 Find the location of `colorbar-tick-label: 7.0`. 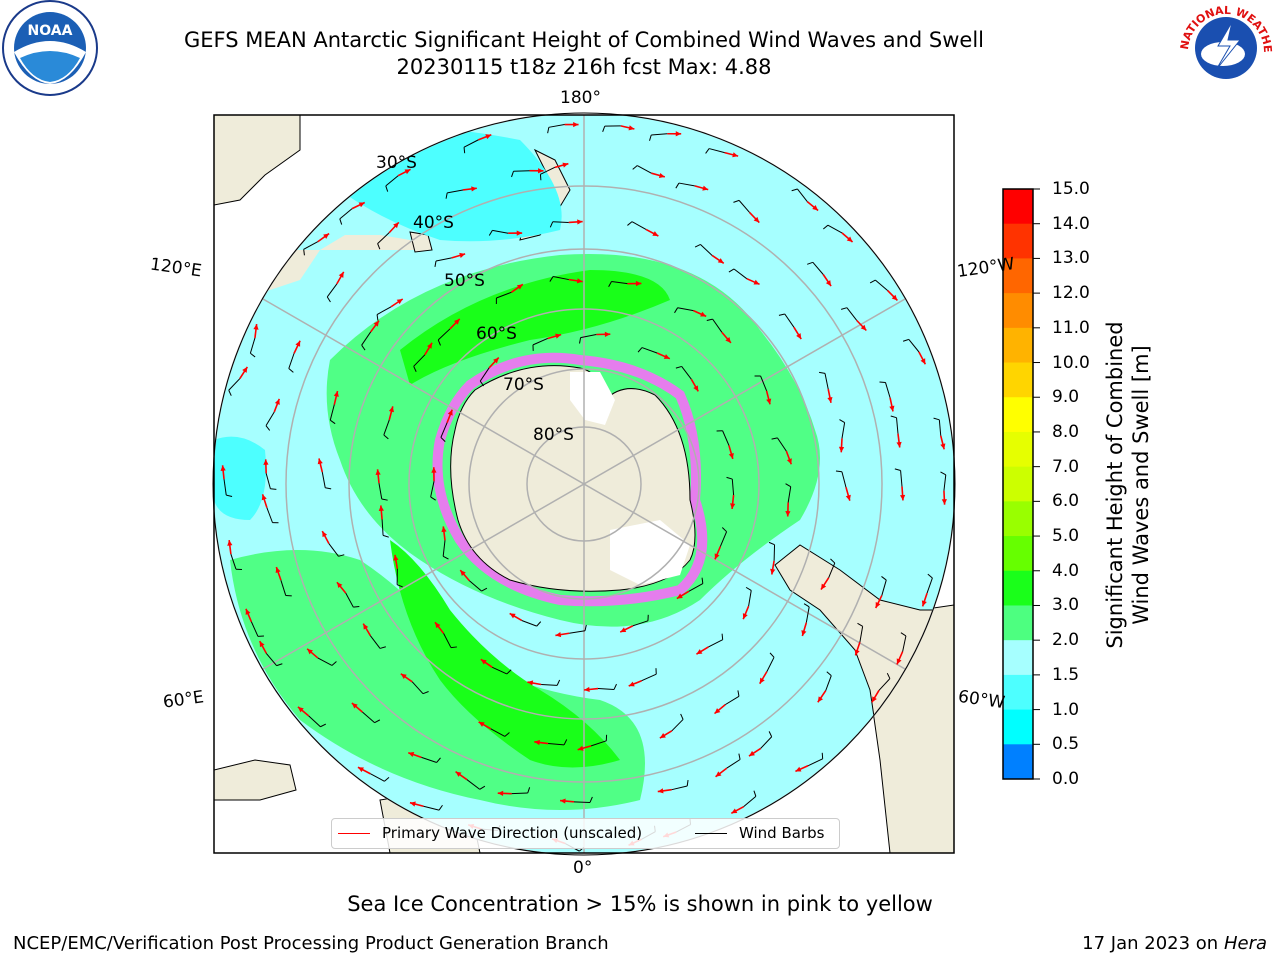

colorbar-tick-label: 7.0 is located at coordinates (1066, 466).